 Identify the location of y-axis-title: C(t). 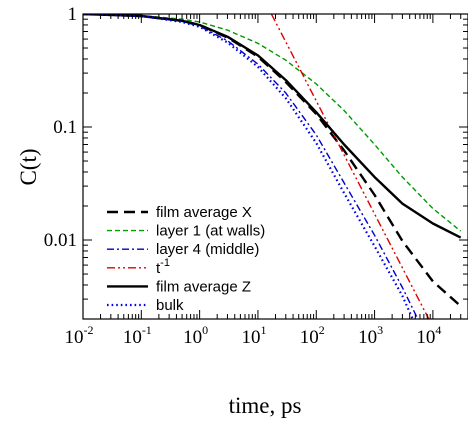
(28, 166).